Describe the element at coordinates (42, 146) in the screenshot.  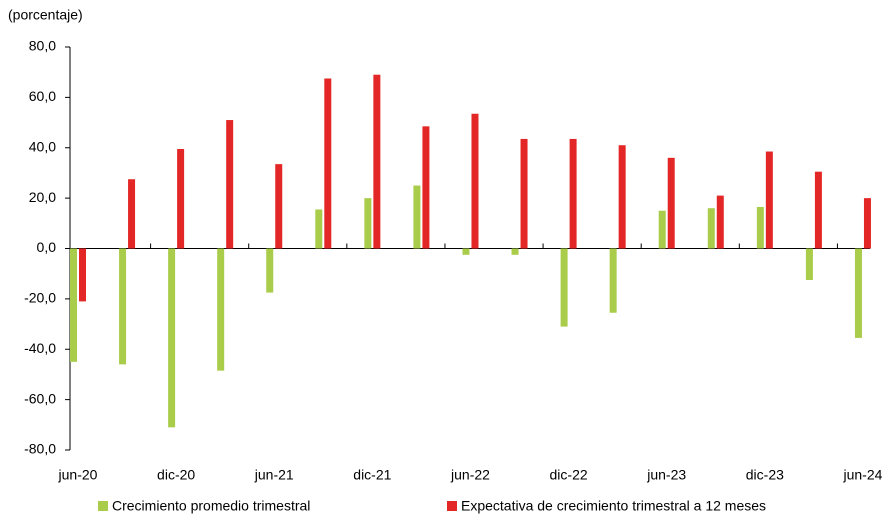
I see `y-tick-label: 40,0` at that location.